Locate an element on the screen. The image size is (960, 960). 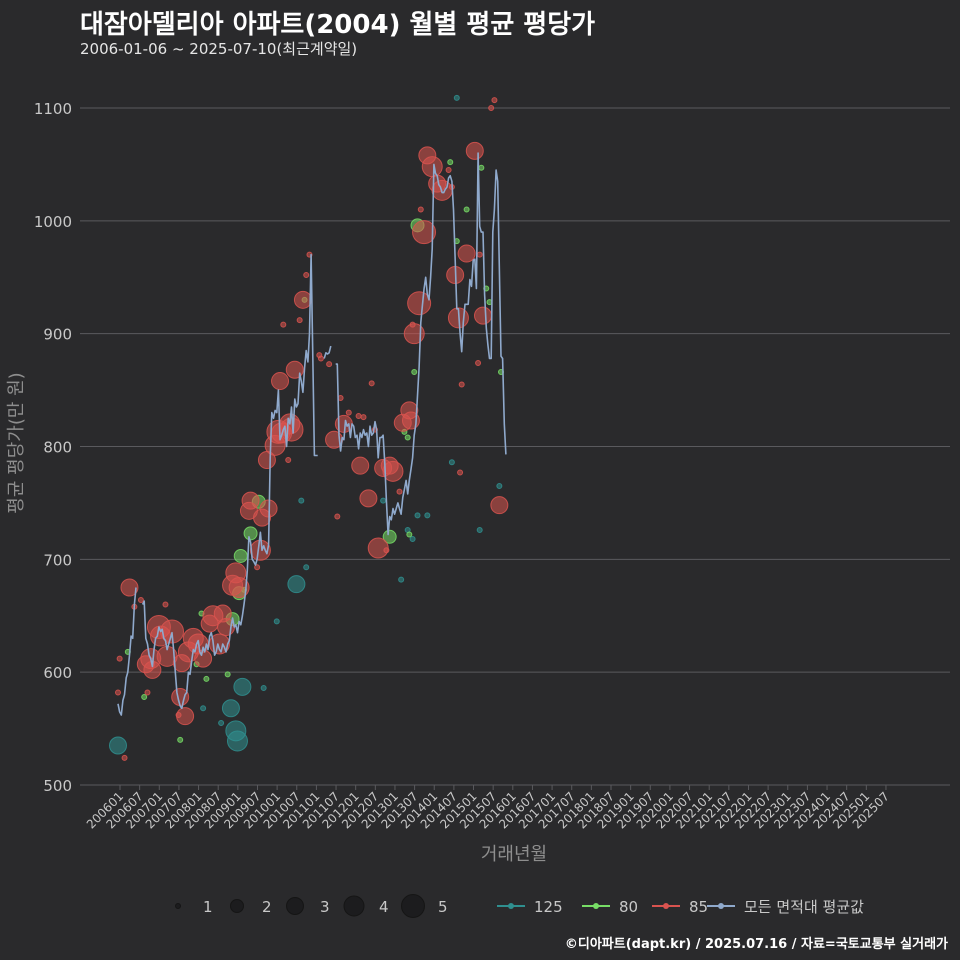
y-tick-label: 500 is located at coordinates (57, 786).